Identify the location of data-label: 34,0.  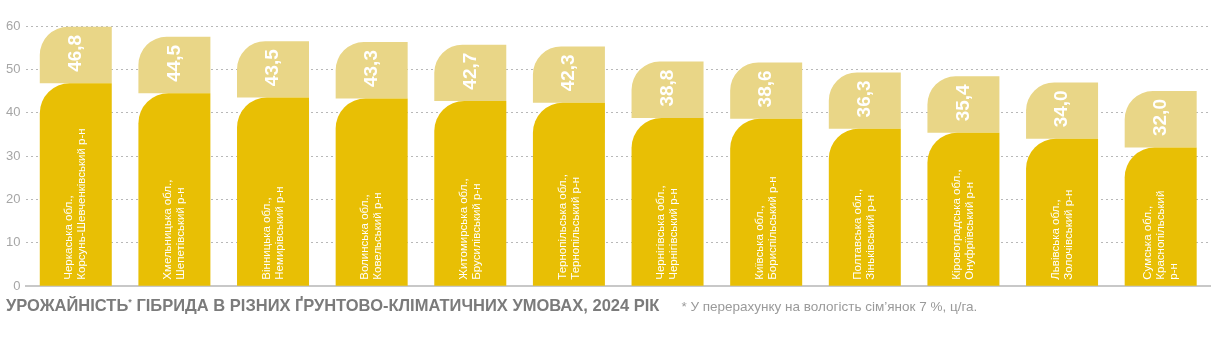
(1061, 109).